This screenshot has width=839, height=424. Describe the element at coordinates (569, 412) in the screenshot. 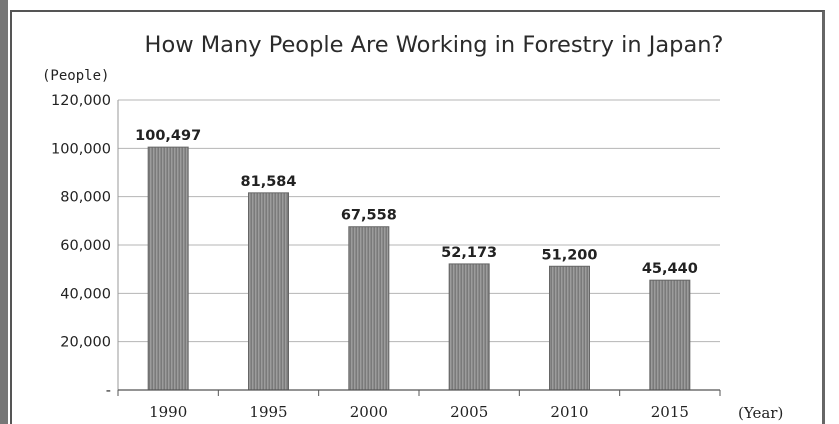

I see `x-tick-label: 2010` at that location.